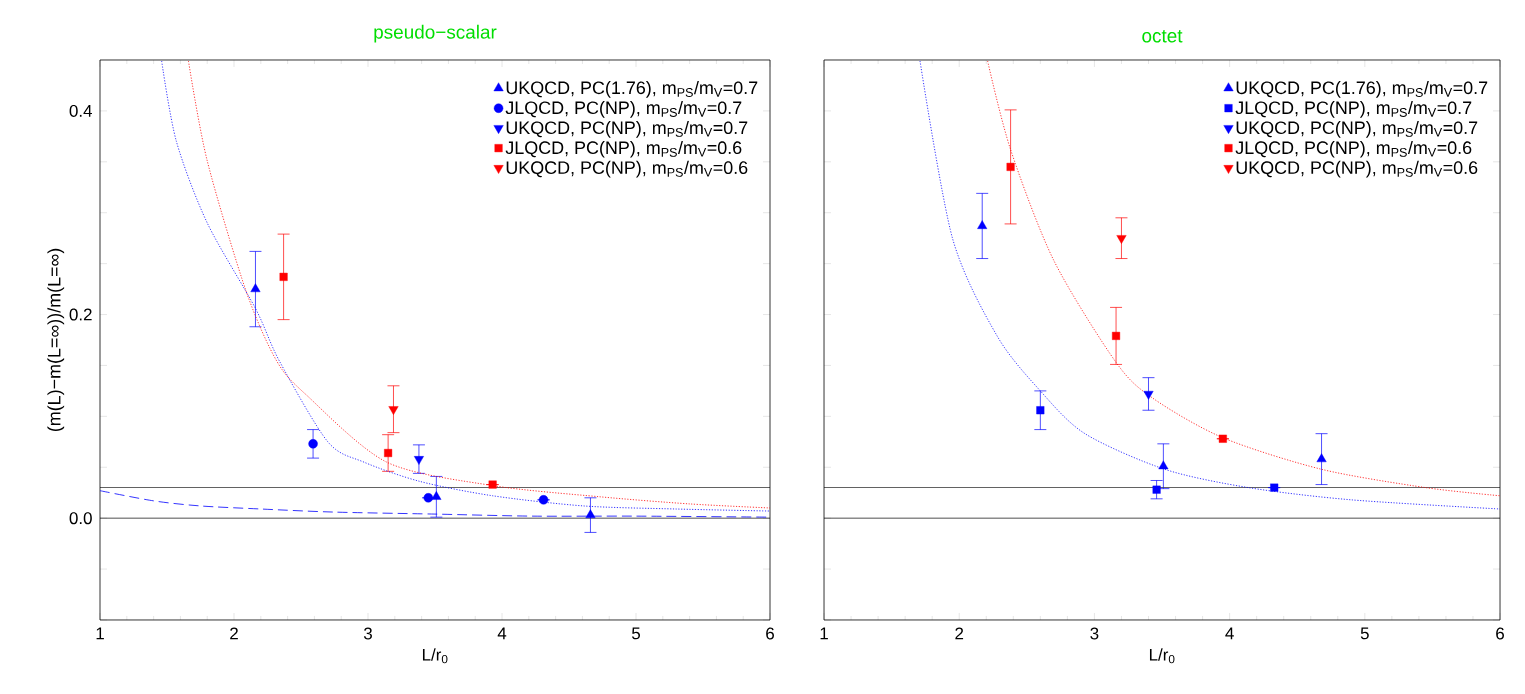 This screenshot has width=1525, height=694. I want to click on y-tick-label: 0.0, so click(80, 518).